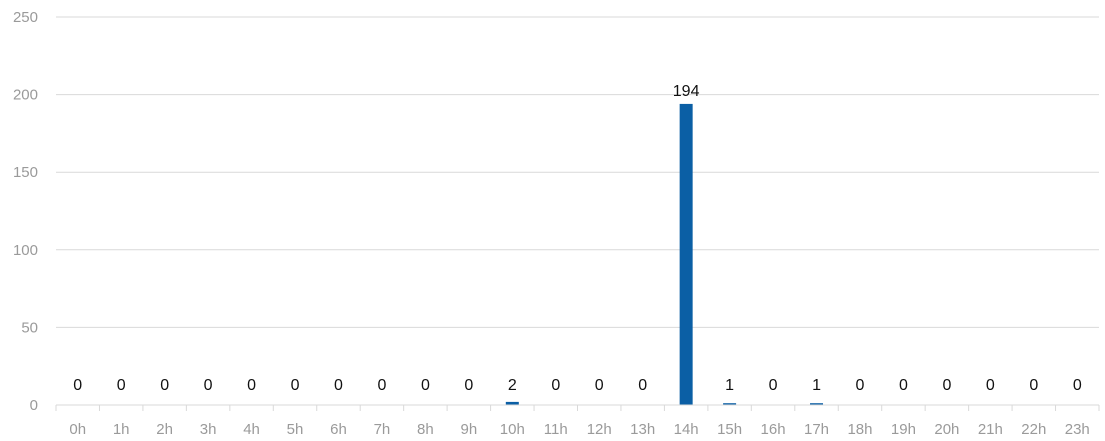 The width and height of the screenshot is (1105, 441). I want to click on x-tick-label: 8h, so click(425, 429).